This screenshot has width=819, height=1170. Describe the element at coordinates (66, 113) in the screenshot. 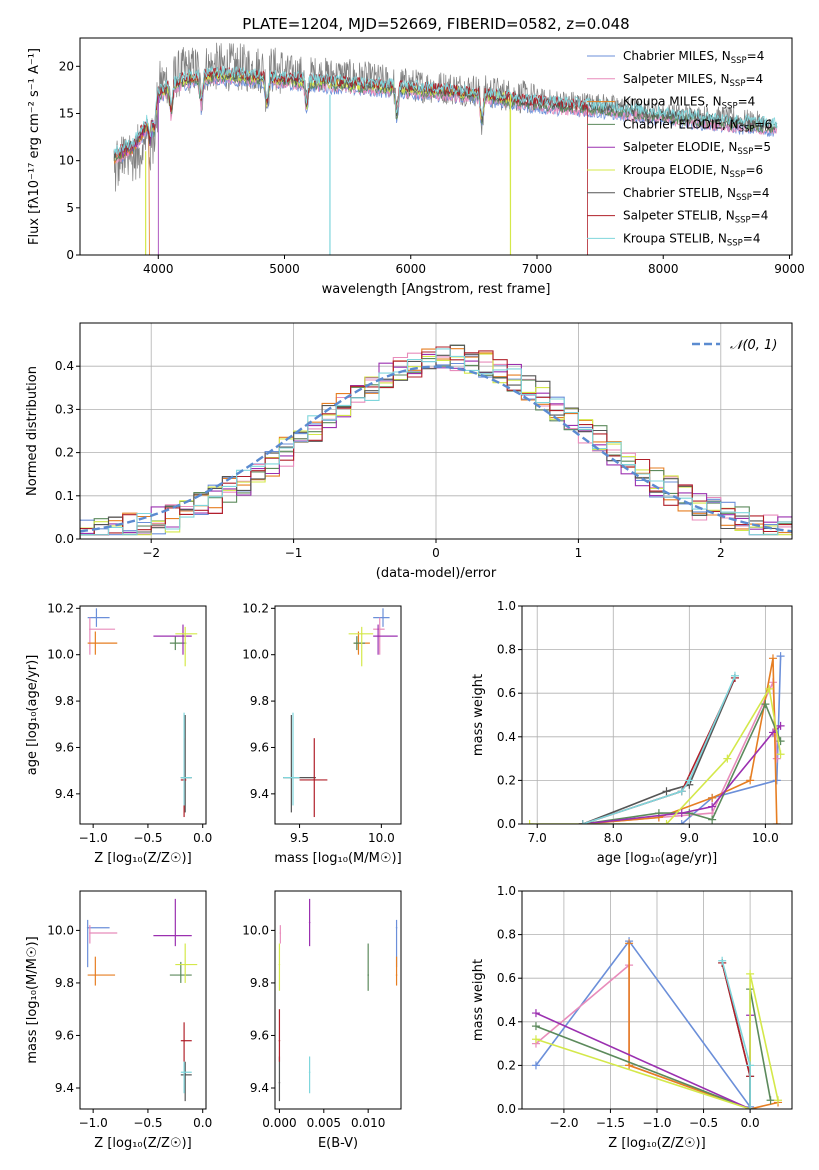

I see `y-tick-label: 15` at that location.